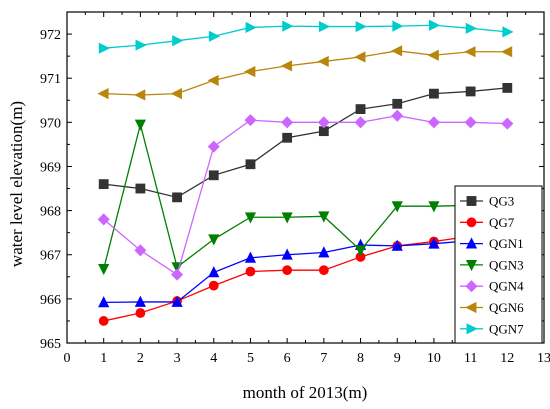 The image size is (550, 409). I want to click on legend-item-qg3: QG3, so click(487, 201).